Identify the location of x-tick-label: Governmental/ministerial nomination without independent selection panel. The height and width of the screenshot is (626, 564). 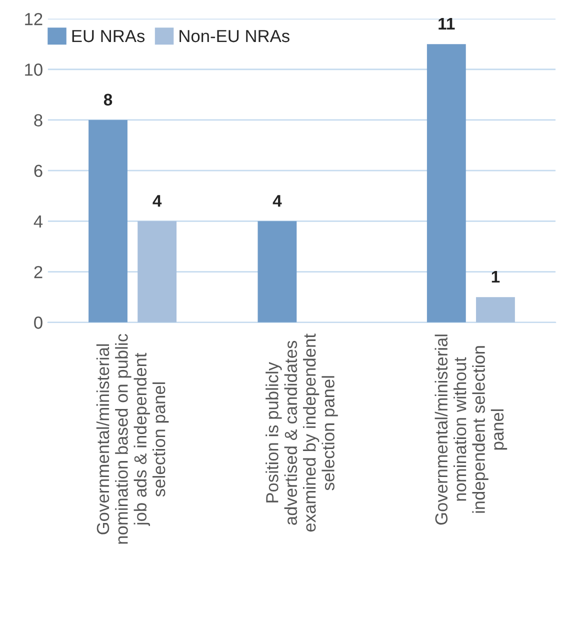
(471, 429).